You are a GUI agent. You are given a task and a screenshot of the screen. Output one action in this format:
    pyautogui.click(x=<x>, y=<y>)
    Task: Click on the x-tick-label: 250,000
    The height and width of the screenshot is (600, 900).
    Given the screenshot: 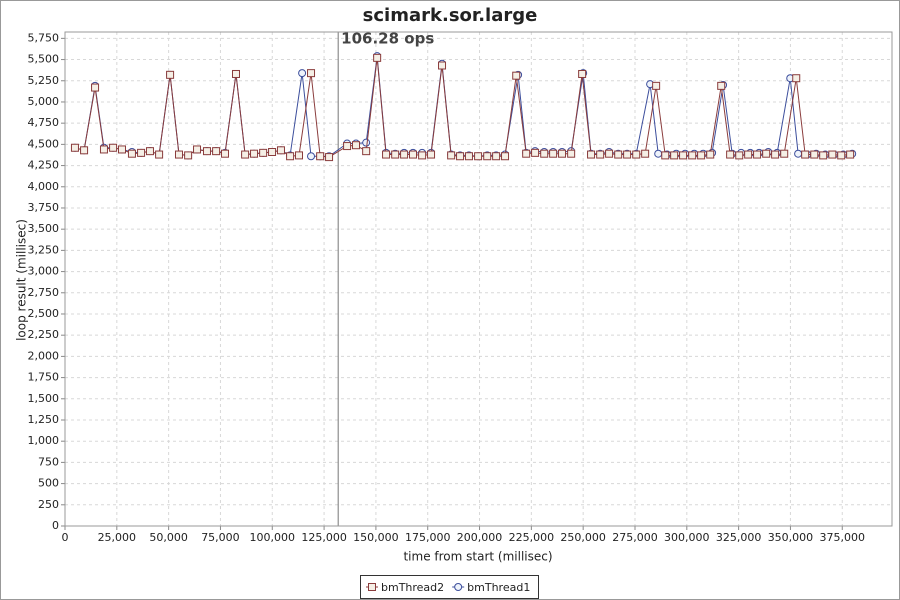 What is the action you would take?
    pyautogui.click(x=583, y=537)
    